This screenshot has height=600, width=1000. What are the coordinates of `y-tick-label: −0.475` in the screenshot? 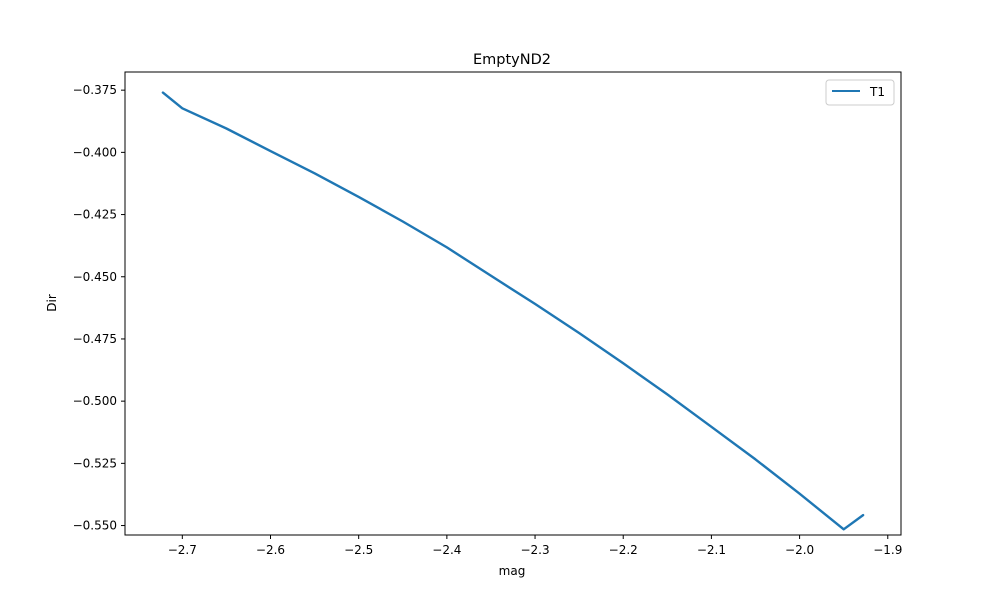 It's located at (95, 339).